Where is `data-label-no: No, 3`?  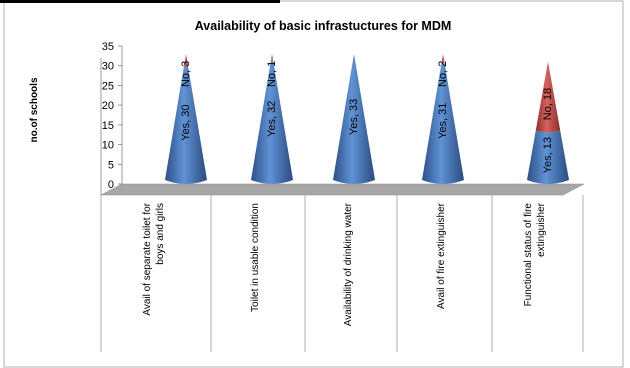
data-label-no: No, 3 is located at coordinates (186, 74).